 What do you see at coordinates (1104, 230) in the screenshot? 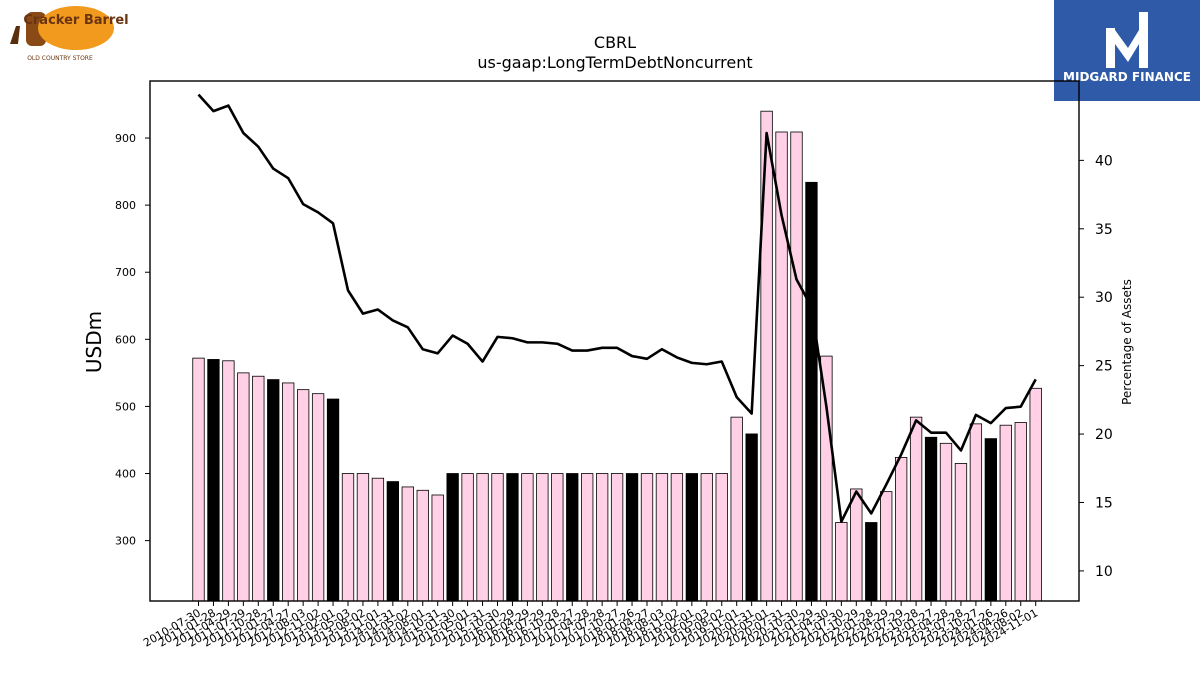
I see `y2-tick-label: 35` at bounding box center [1104, 230].